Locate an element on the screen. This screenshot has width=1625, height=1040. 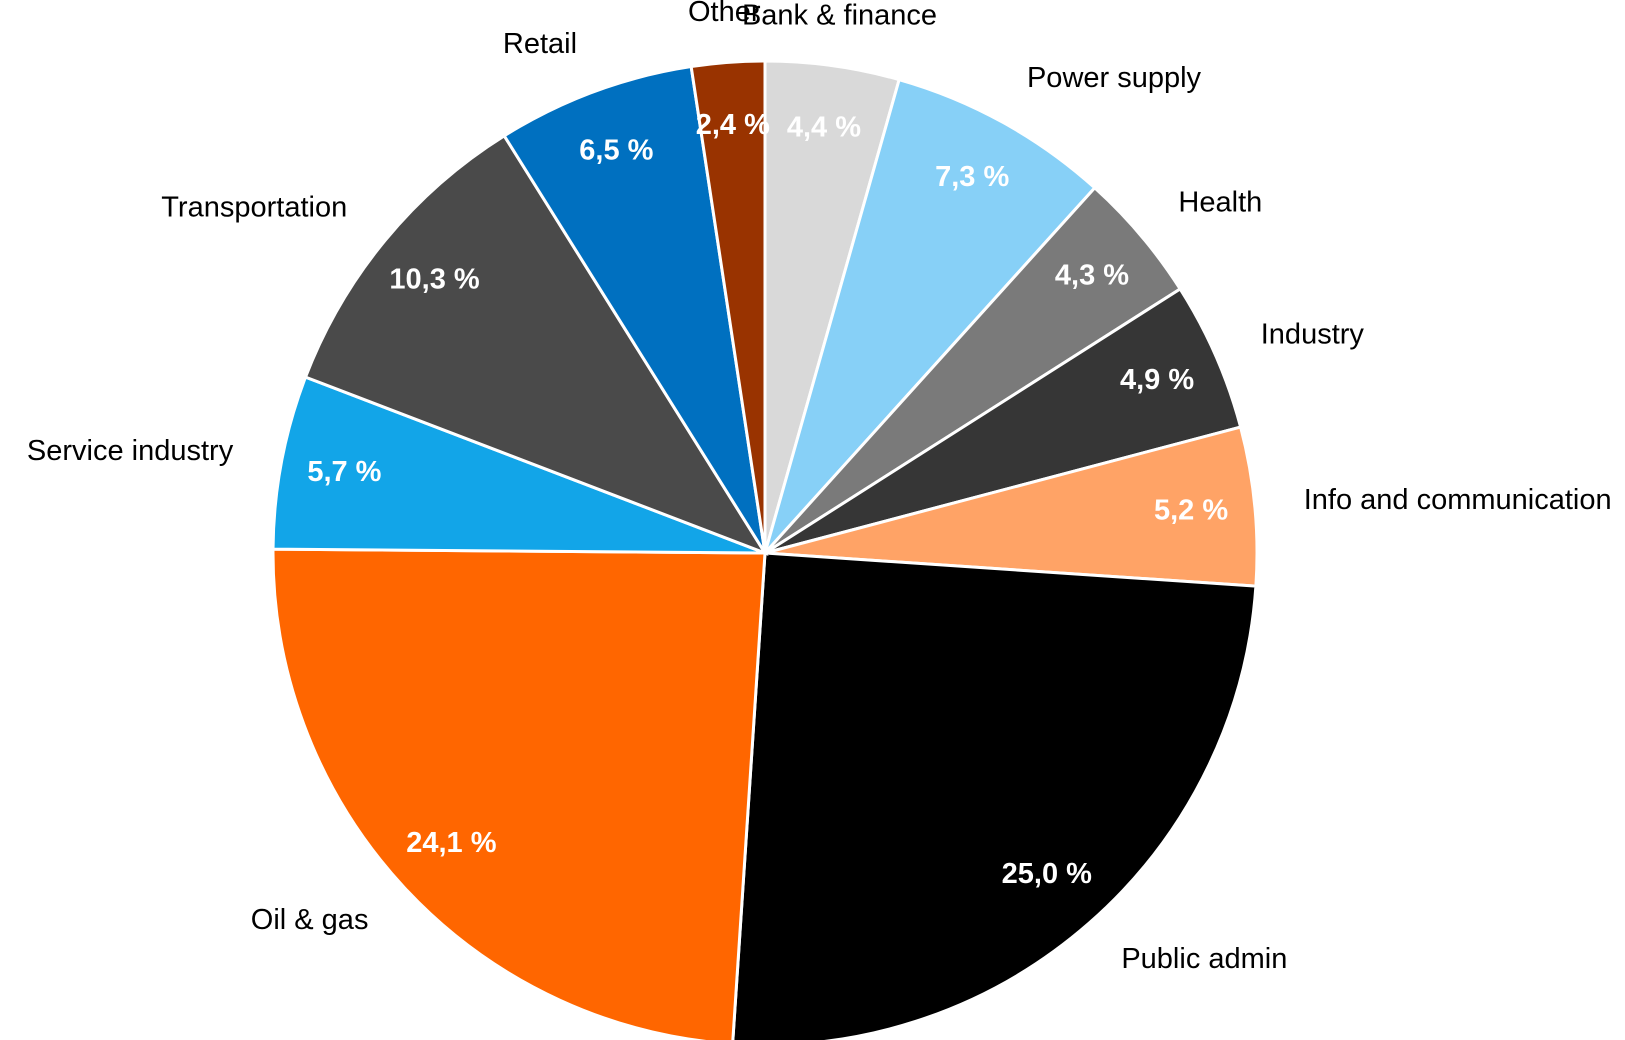
category-label: Info and communication is located at coordinates (1458, 500).